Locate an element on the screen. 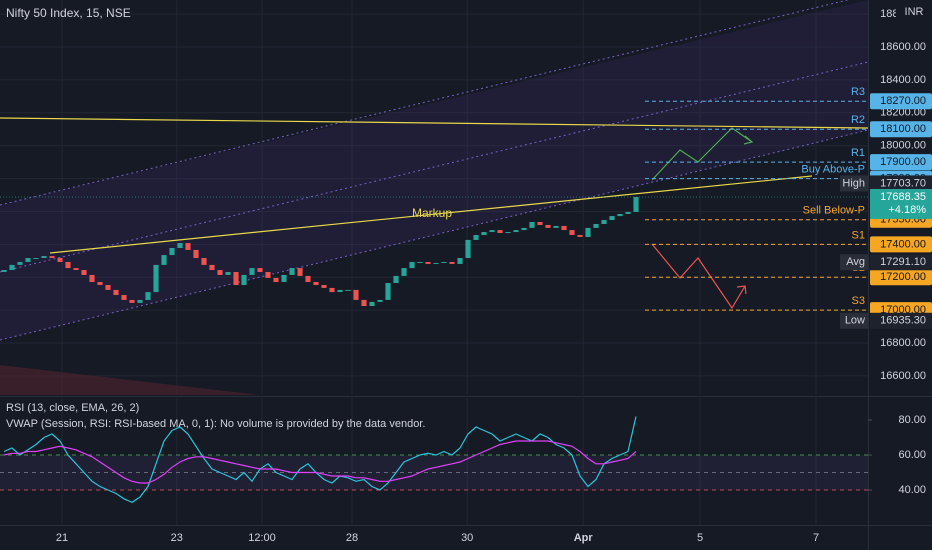  y-tick-label: 60.00 is located at coordinates (912, 455).